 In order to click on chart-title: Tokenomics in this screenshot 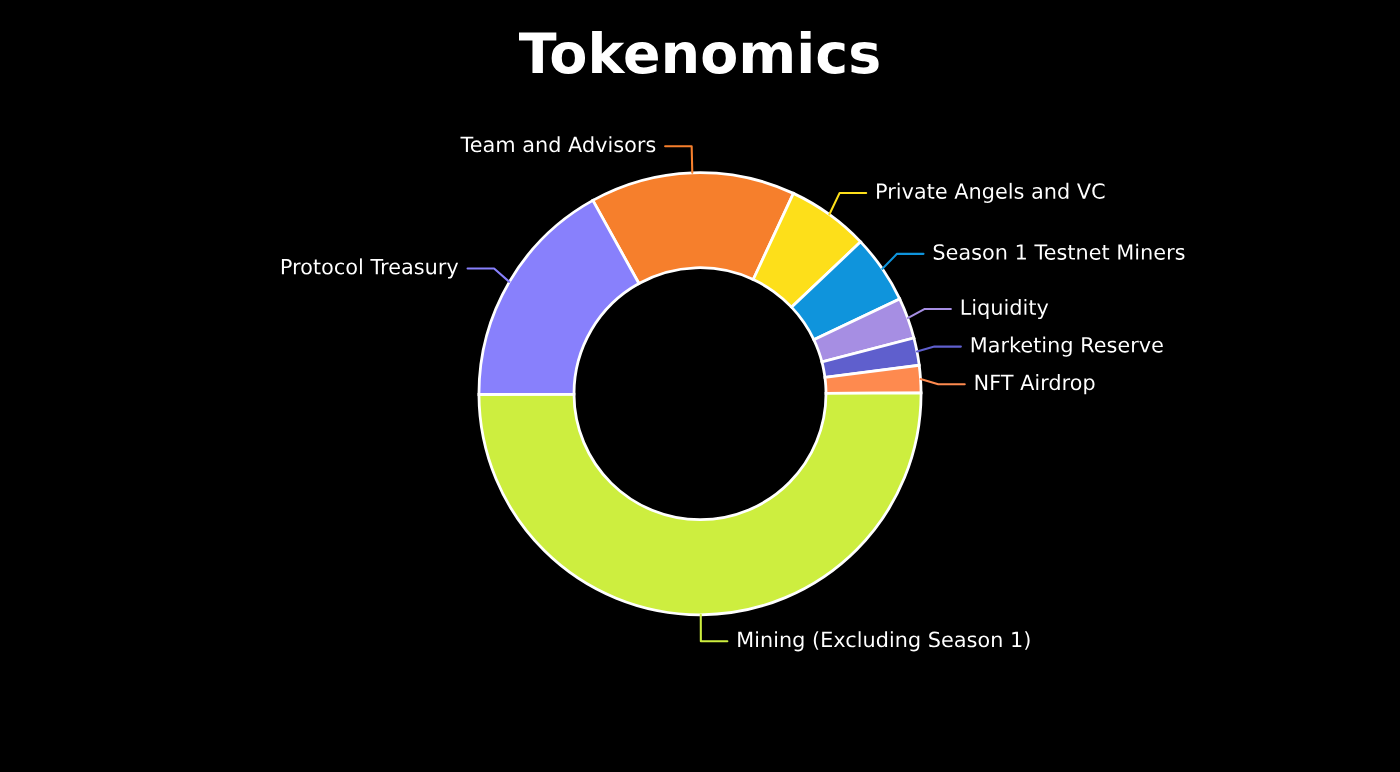, I will do `click(699, 52)`.